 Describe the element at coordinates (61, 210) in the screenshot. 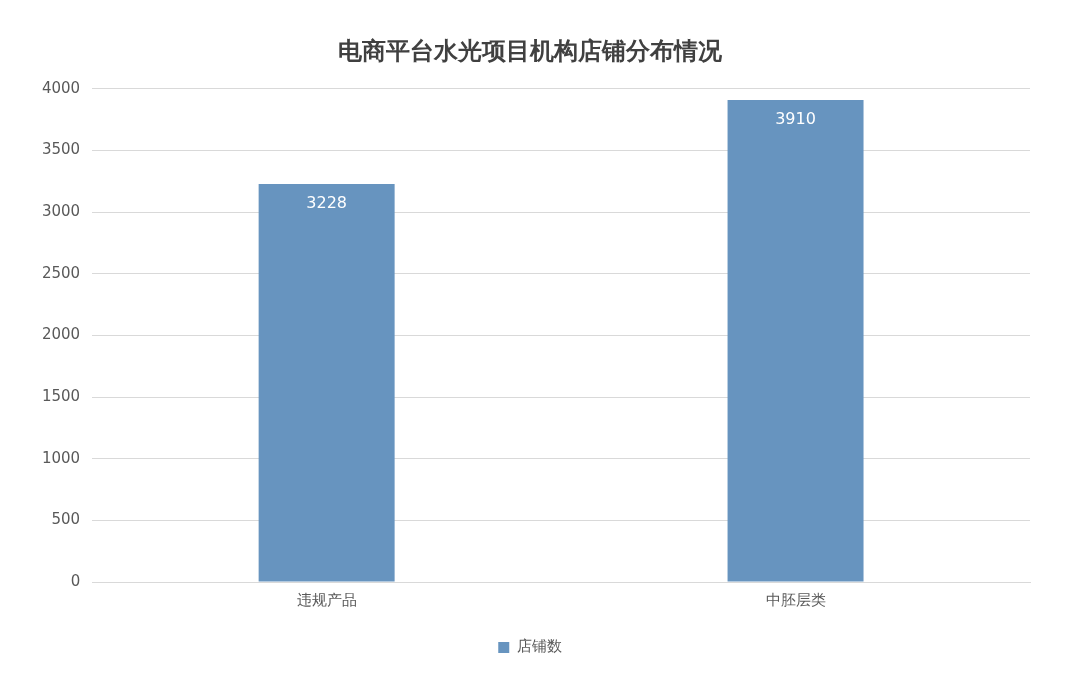

I see `y-tick-label: 3000` at that location.